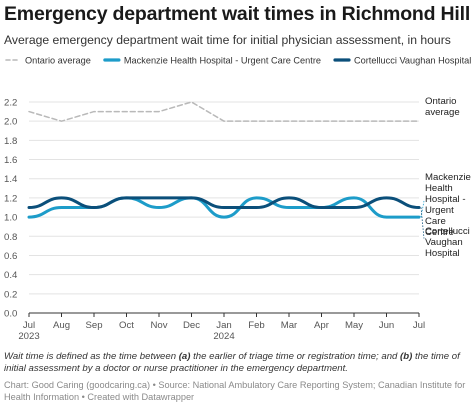  I want to click on note-a-marker: (a), so click(184, 356).